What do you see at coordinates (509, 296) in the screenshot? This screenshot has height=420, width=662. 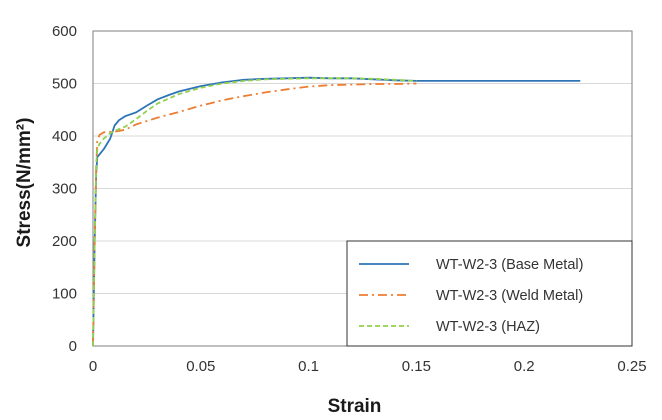 I see `legend-label: WT-W2-3 (Weld Metal)` at bounding box center [509, 296].